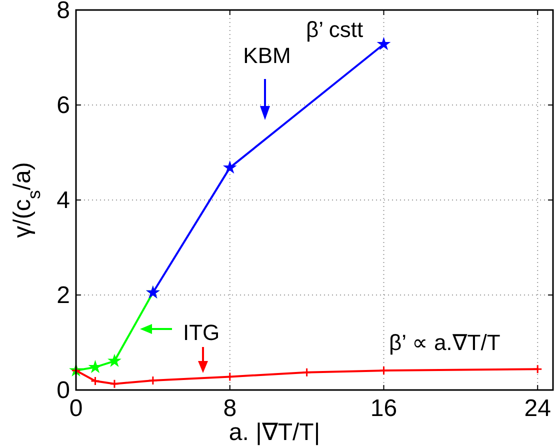  Describe the element at coordinates (230, 408) in the screenshot. I see `x-tick-label: 8` at that location.